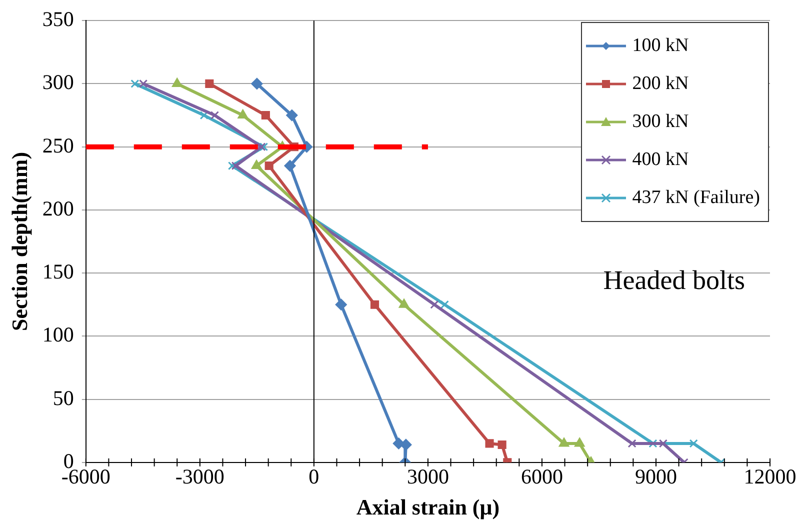 The height and width of the screenshot is (528, 805). Describe the element at coordinates (660, 122) in the screenshot. I see `legend-label: 300 kN` at that location.